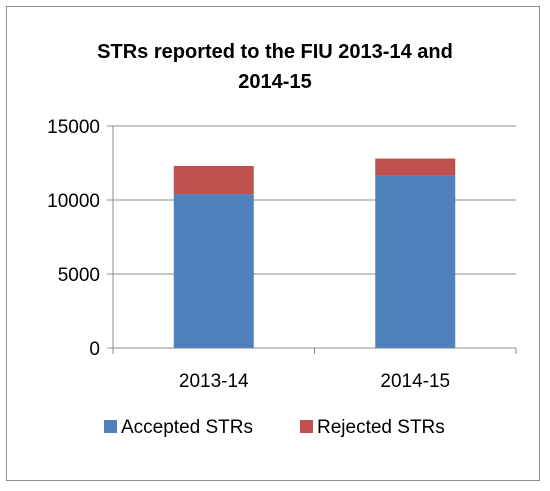 The width and height of the screenshot is (550, 491). What do you see at coordinates (214, 381) in the screenshot?
I see `x-tick-label: 2013-14` at bounding box center [214, 381].